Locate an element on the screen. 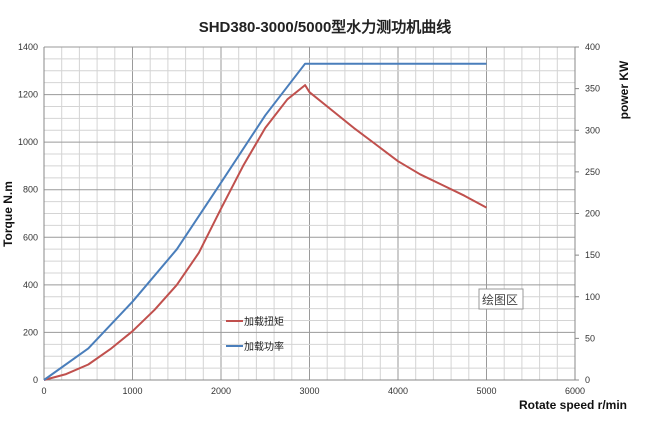 The image size is (650, 423). y2-tick-label: 300 is located at coordinates (592, 130).